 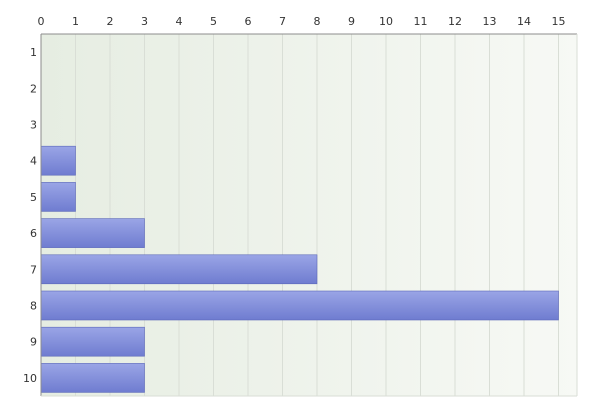 What do you see at coordinates (351, 21) in the screenshot?
I see `x-tick-label: 9` at bounding box center [351, 21].